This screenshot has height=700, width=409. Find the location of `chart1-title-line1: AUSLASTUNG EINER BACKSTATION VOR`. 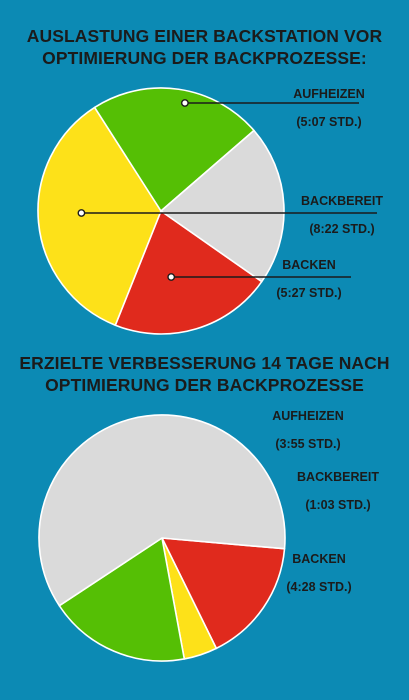

chart1-title-line1: AUSLASTUNG EINER BACKSTATION VOR is located at coordinates (204, 36).